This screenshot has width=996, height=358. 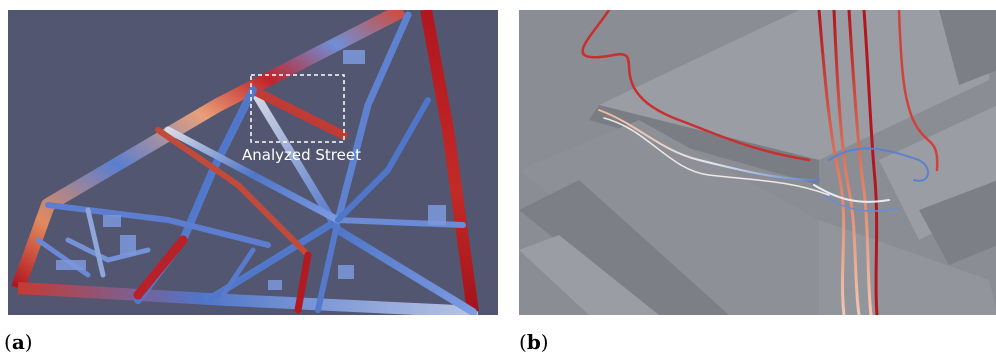 What do you see at coordinates (18, 342) in the screenshot?
I see `caption-a: (a)` at bounding box center [18, 342].